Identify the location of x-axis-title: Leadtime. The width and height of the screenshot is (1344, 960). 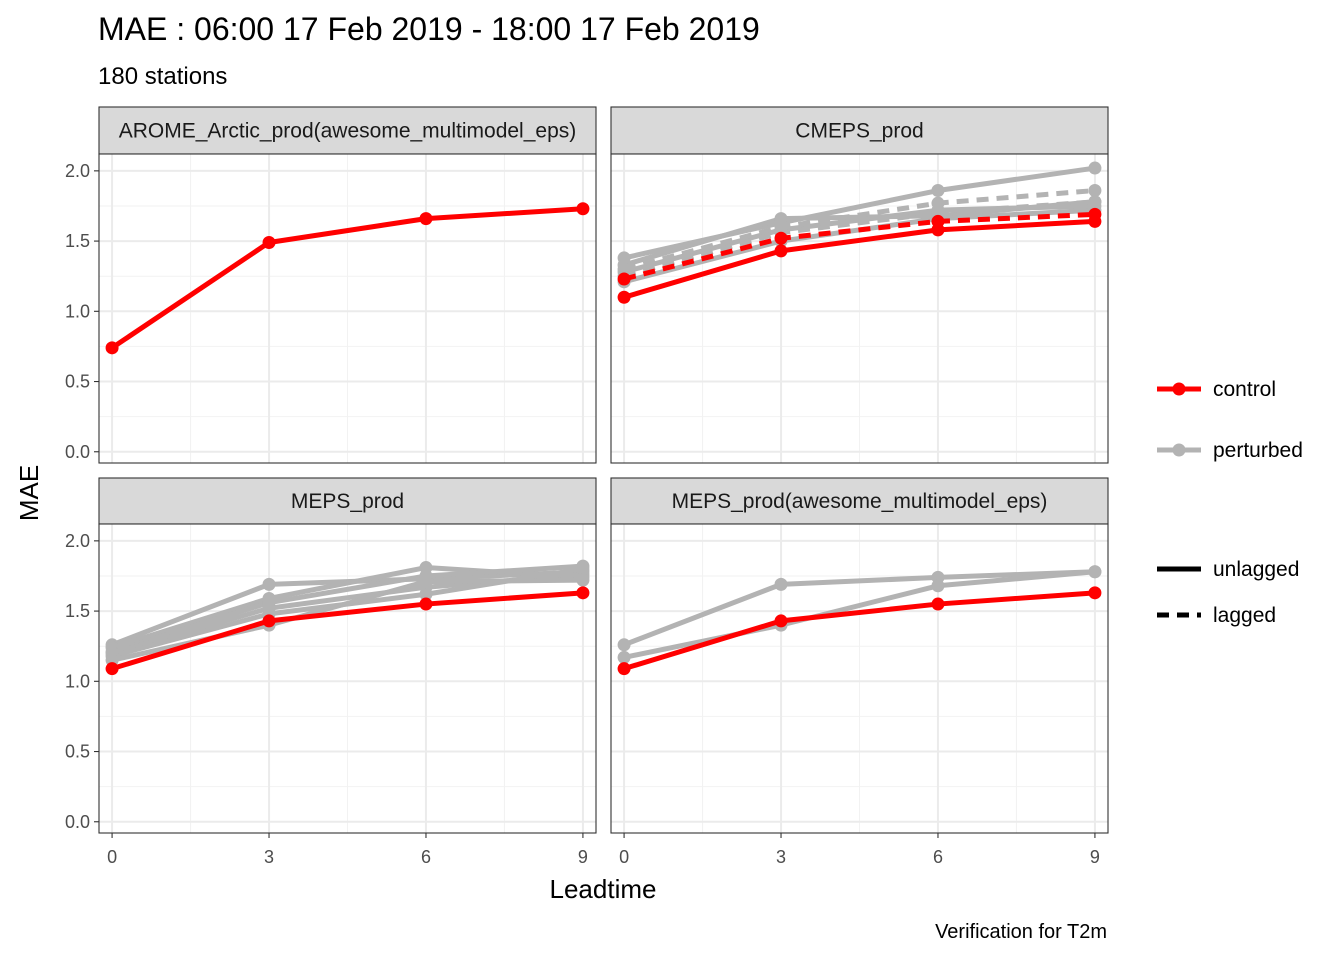
(603, 889).